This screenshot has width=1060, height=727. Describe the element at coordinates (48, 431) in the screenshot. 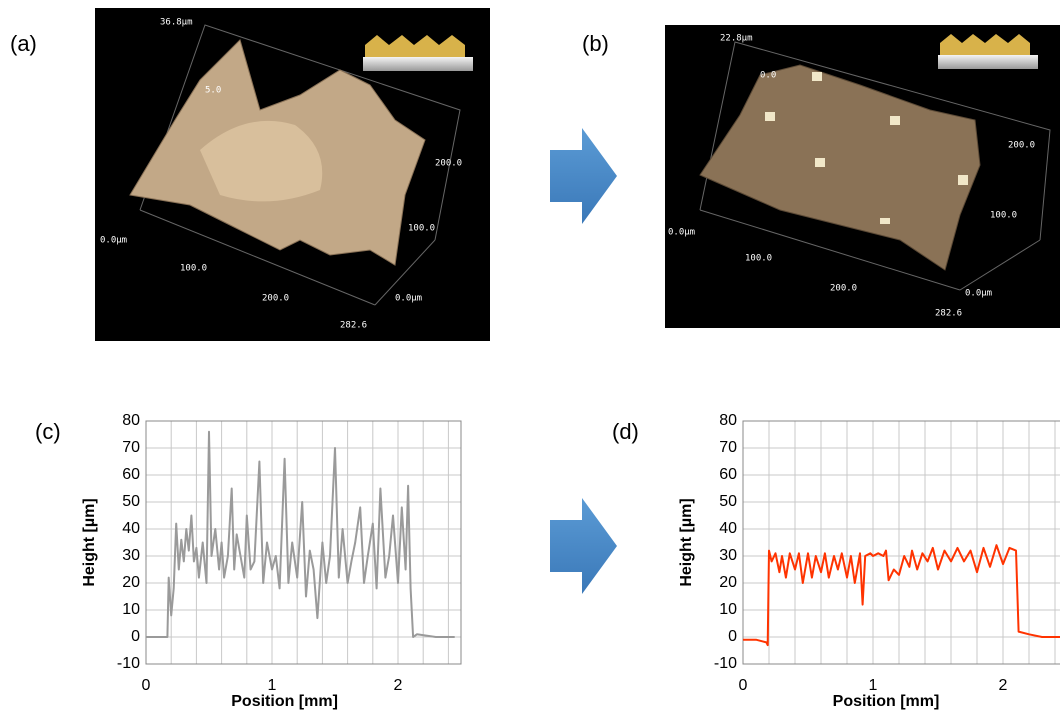

I see `panel-label: (c)` at that location.